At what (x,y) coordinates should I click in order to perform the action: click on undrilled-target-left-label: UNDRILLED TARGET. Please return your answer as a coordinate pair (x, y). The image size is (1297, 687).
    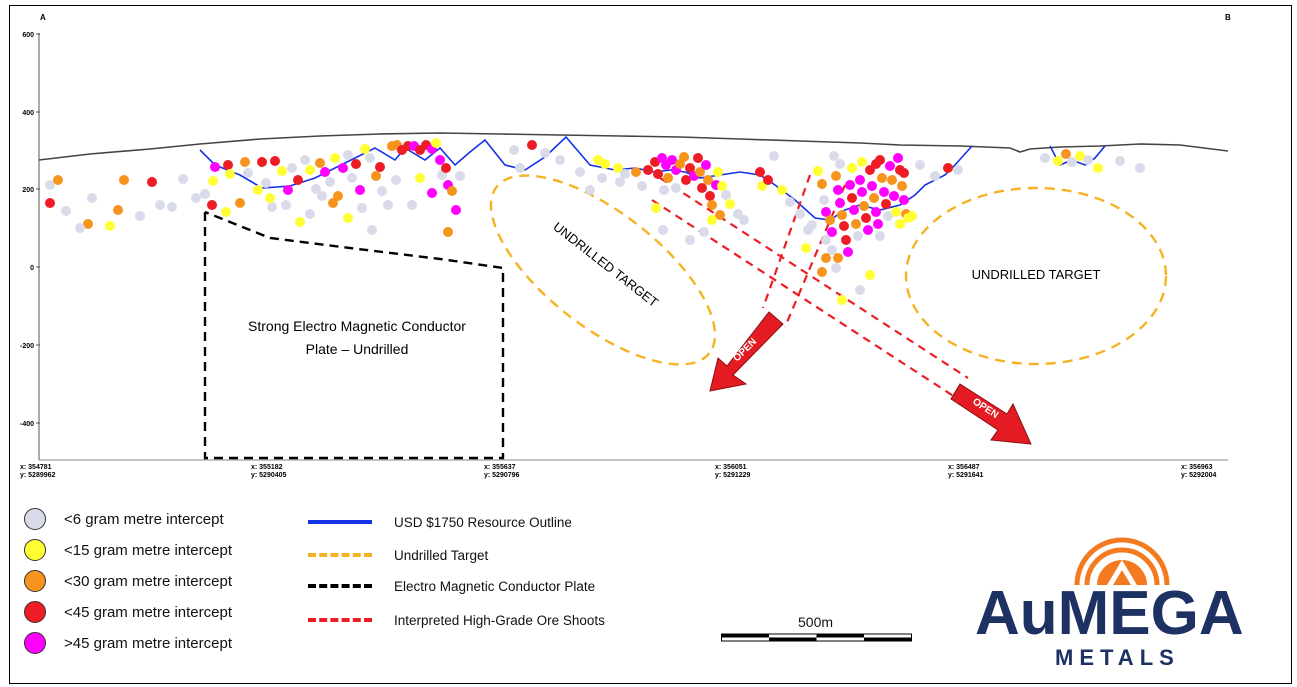
    Looking at the image, I should click on (605, 264).